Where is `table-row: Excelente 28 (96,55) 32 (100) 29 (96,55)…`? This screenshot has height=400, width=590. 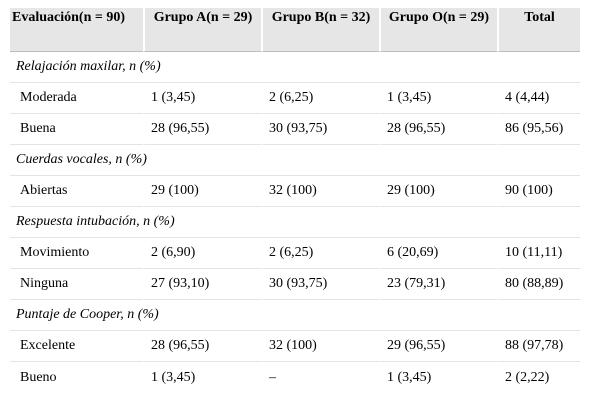
table-row: Excelente 28 (96,55) 32 (100) 29 (96,55)… is located at coordinates (295, 346).